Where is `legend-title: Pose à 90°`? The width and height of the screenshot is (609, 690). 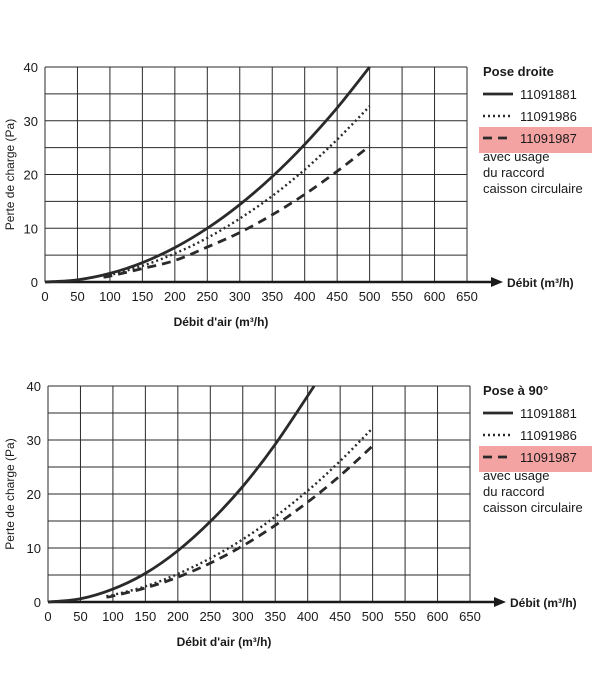 legend-title: Pose à 90° is located at coordinates (515, 390).